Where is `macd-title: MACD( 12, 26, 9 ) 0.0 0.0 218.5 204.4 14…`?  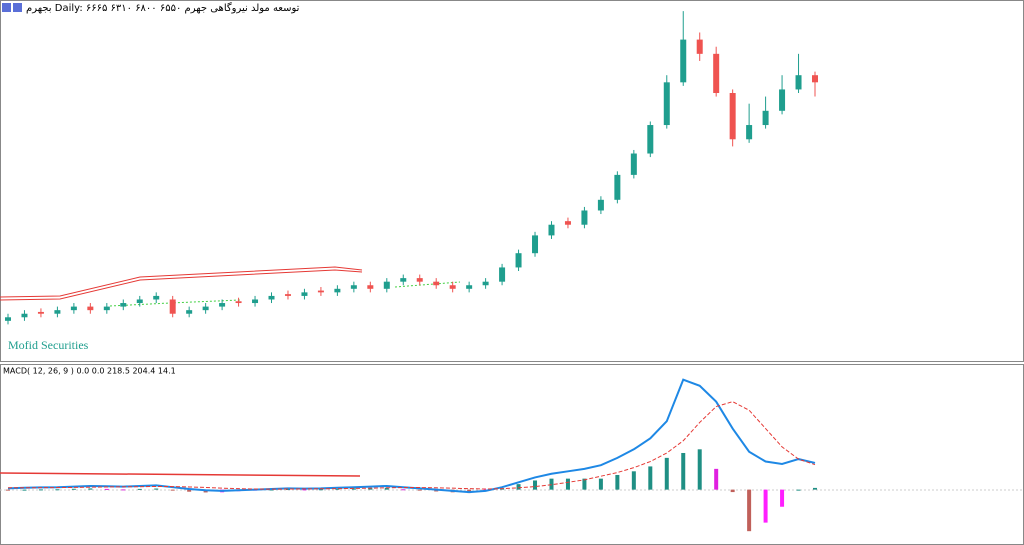 macd-title: MACD( 12, 26, 9 ) 0.0 0.0 218.5 204.4 14… is located at coordinates (89, 371).